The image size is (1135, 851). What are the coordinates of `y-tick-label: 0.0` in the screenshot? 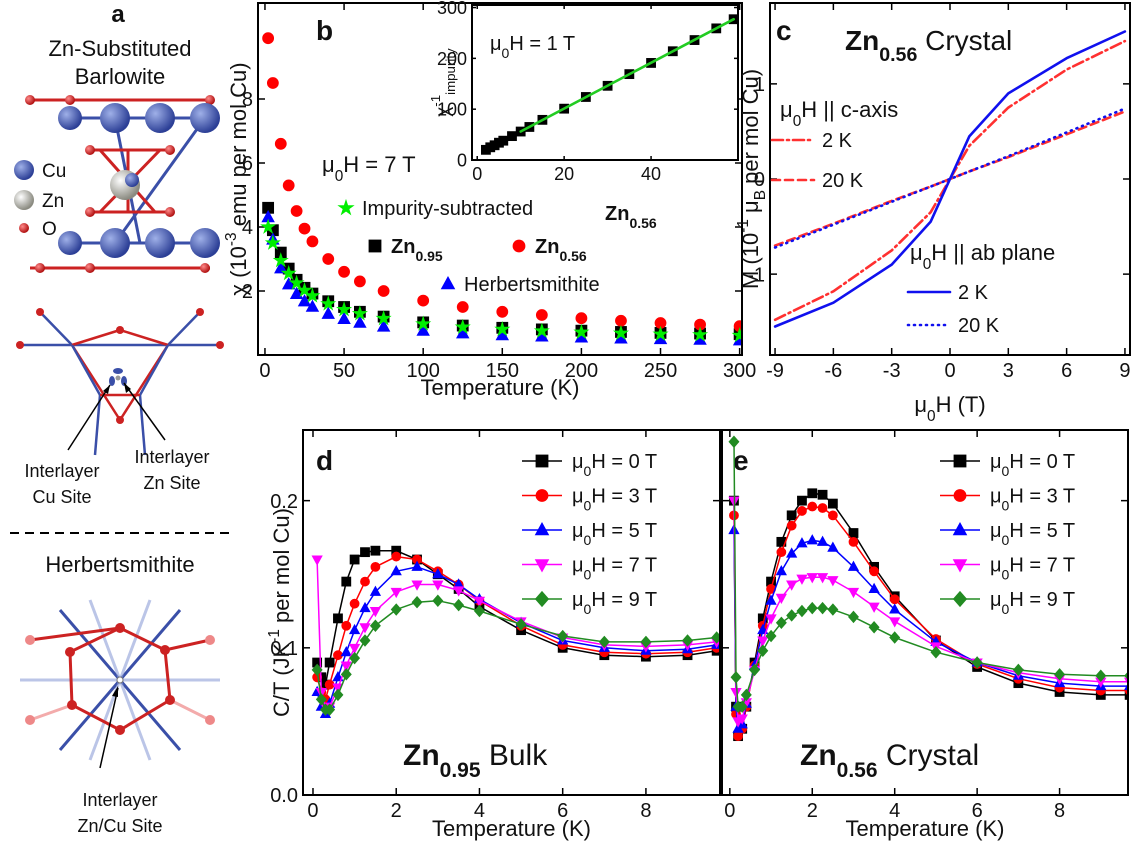 It's located at (284, 796).